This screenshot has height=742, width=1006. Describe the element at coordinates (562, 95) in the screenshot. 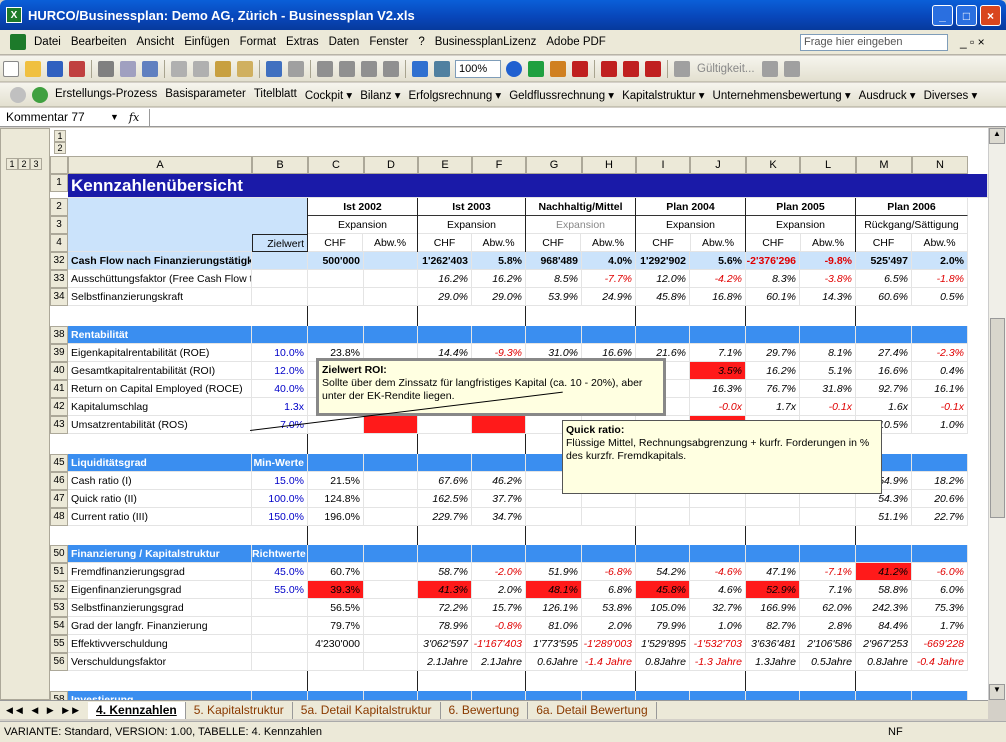

I see `custom-menu-6: Geldflussrechnung ▾` at that location.